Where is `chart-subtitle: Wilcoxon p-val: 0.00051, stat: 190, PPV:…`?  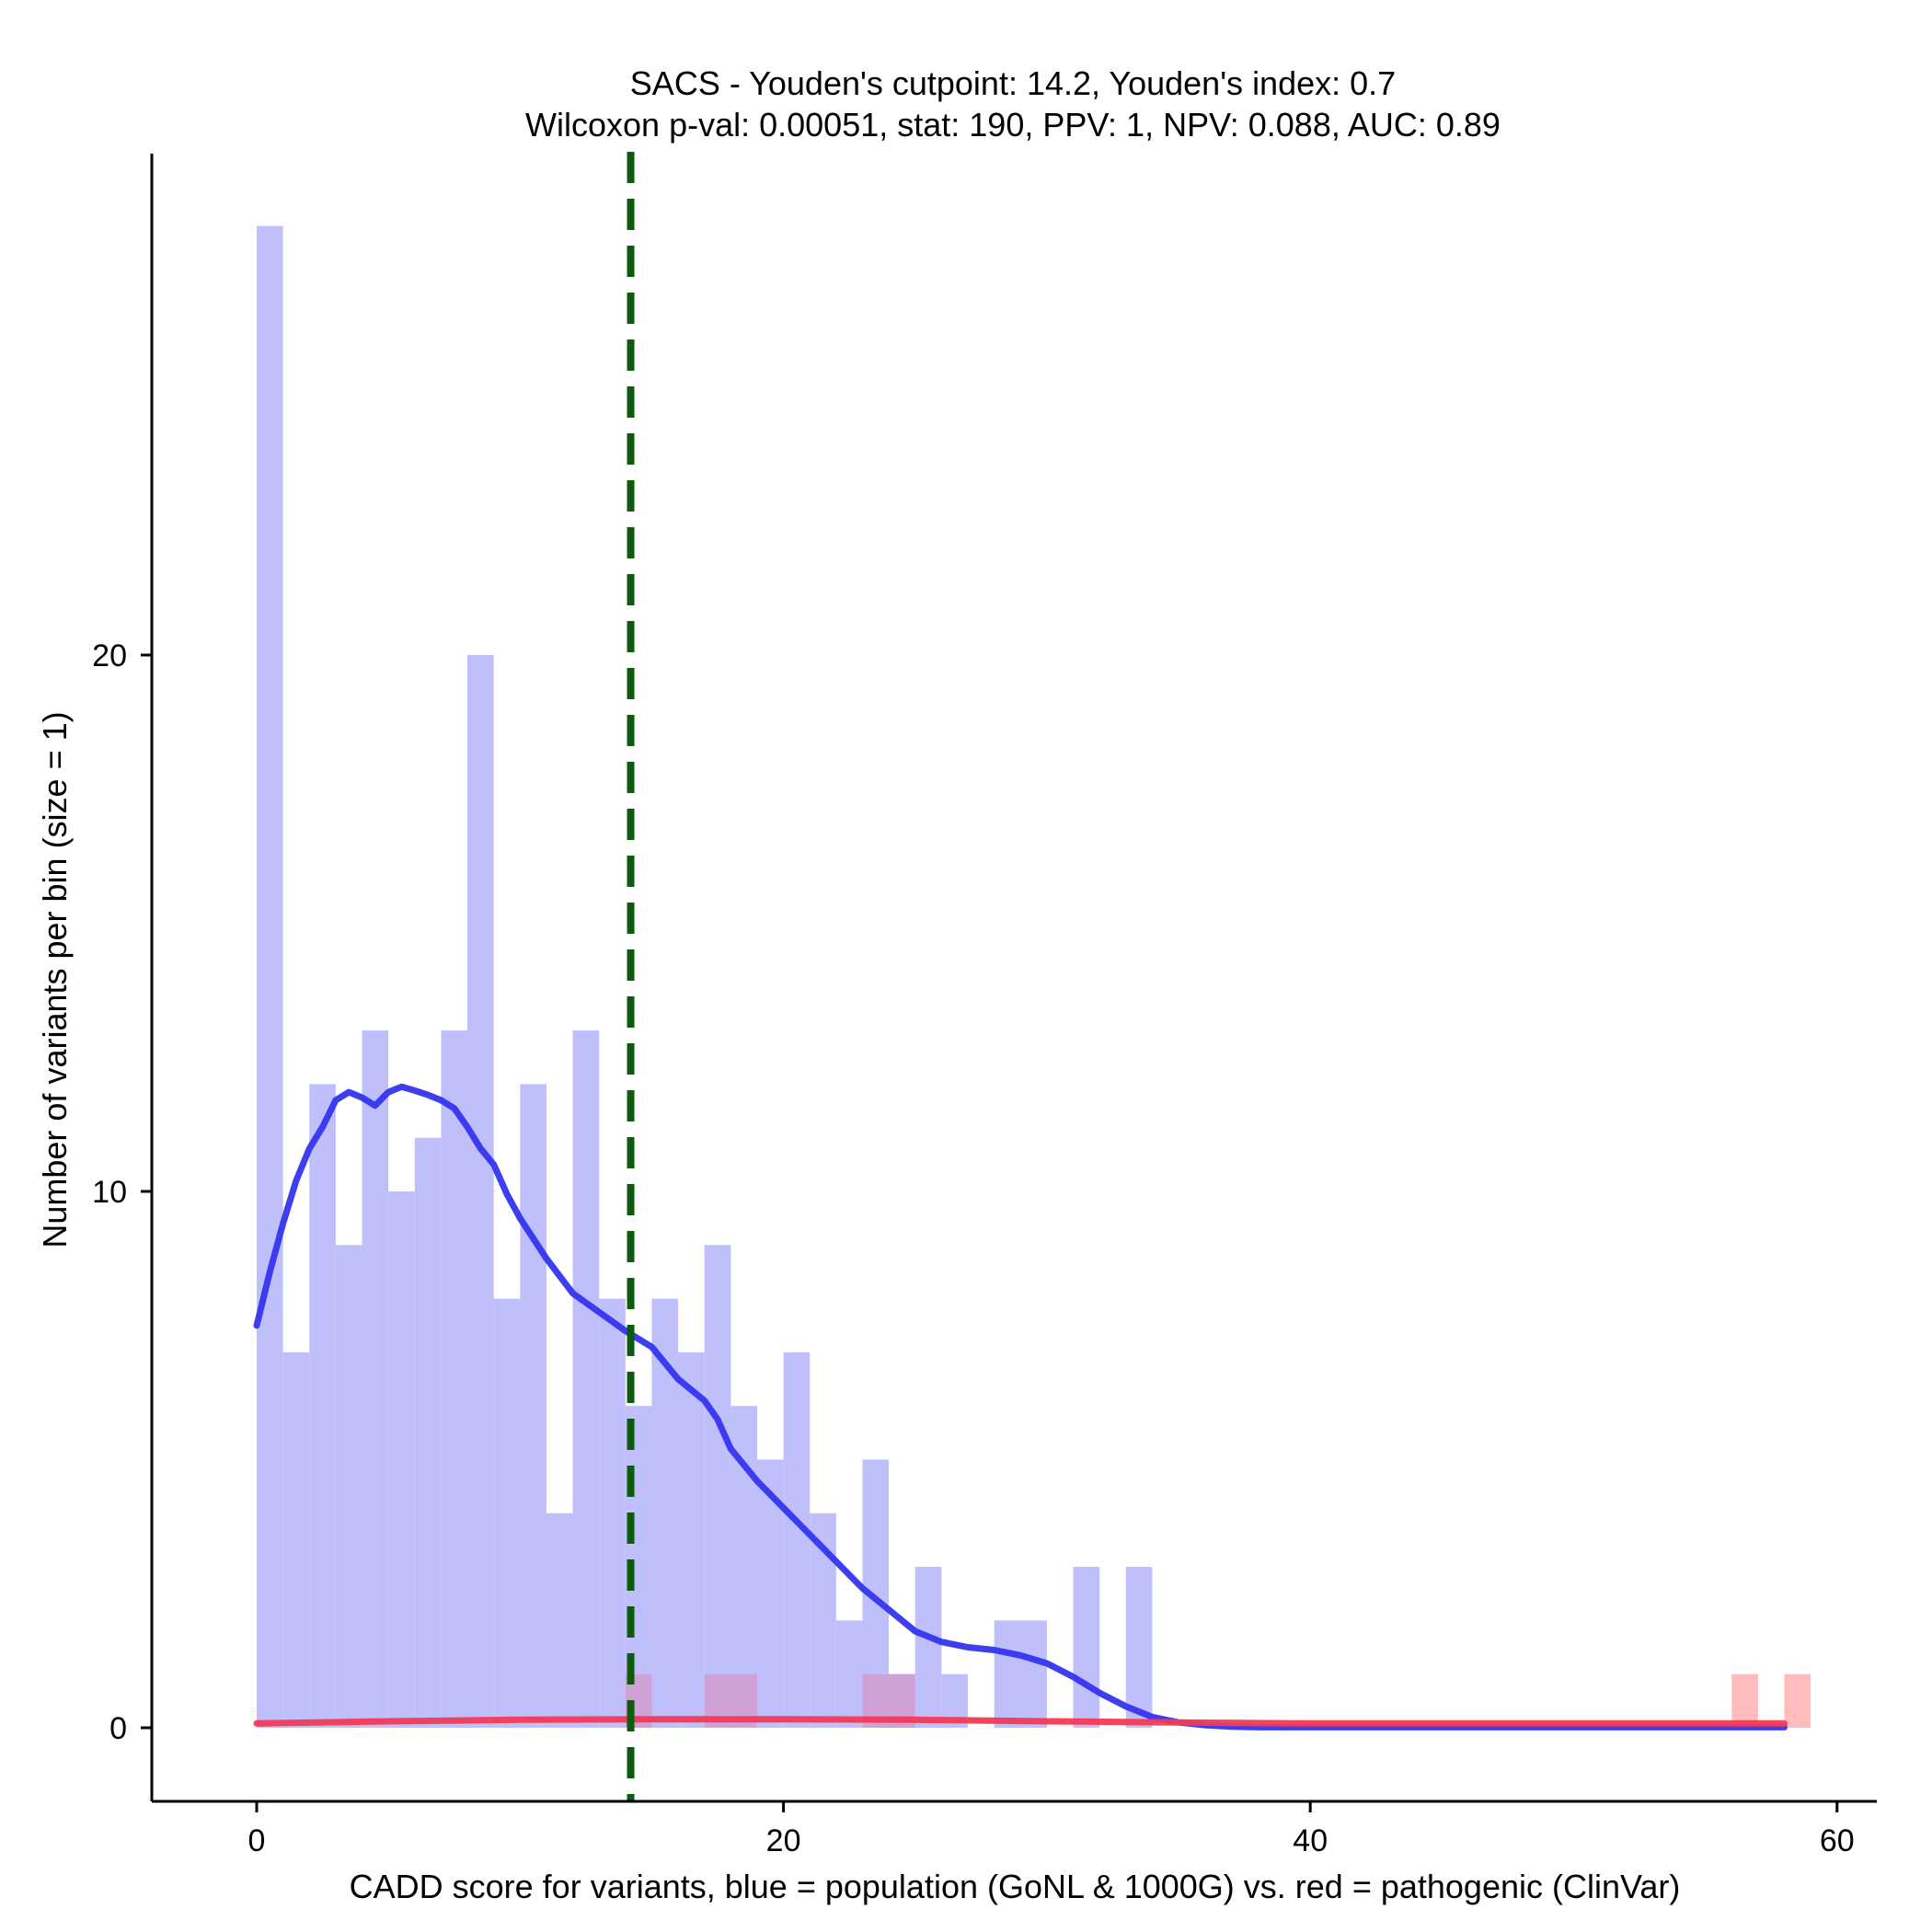
chart-subtitle: Wilcoxon p-val: 0.00051, stat: 190, PPV:… is located at coordinates (1013, 125).